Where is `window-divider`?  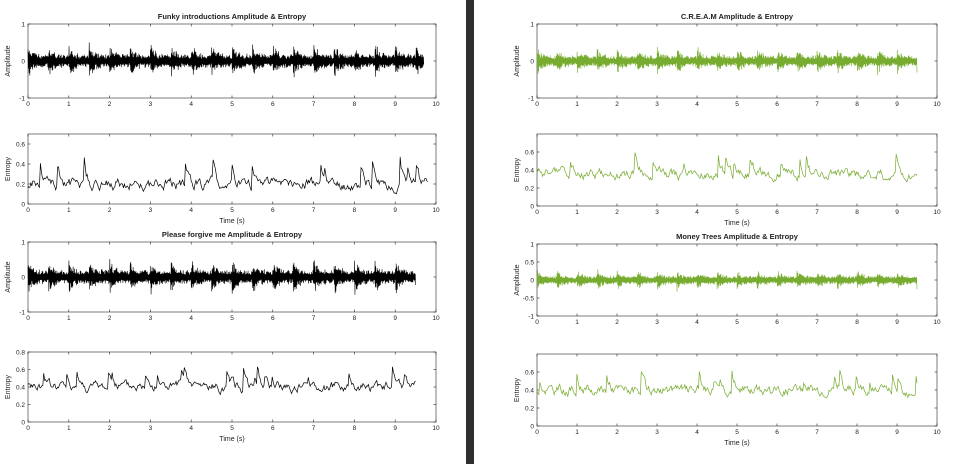 window-divider is located at coordinates (470, 232).